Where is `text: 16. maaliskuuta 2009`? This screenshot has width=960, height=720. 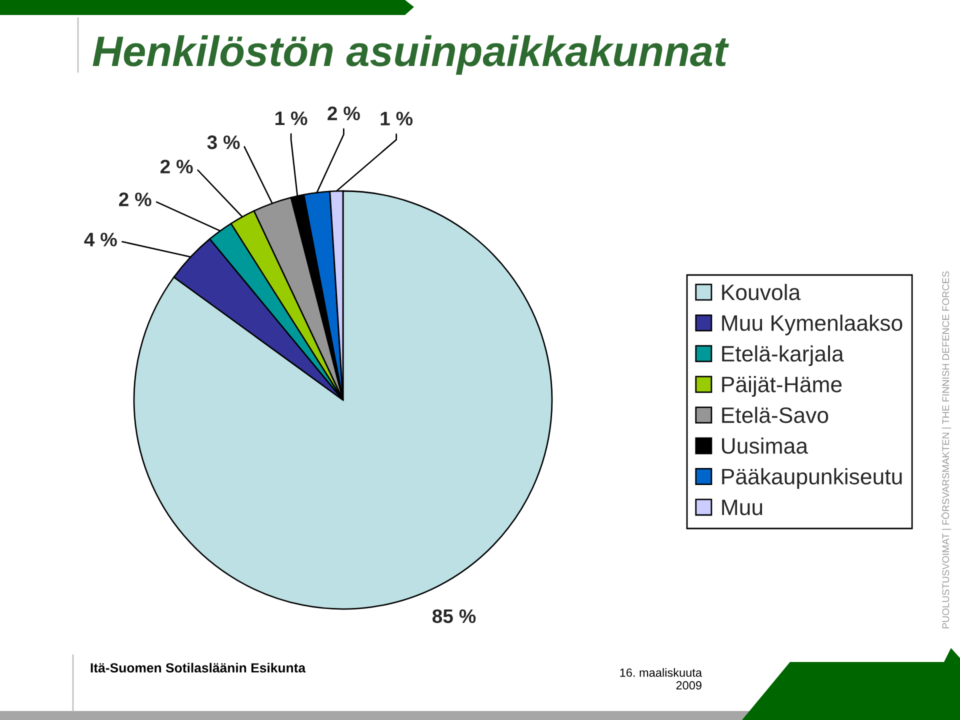 text: 16. maaliskuuta 2009 is located at coordinates (661, 679).